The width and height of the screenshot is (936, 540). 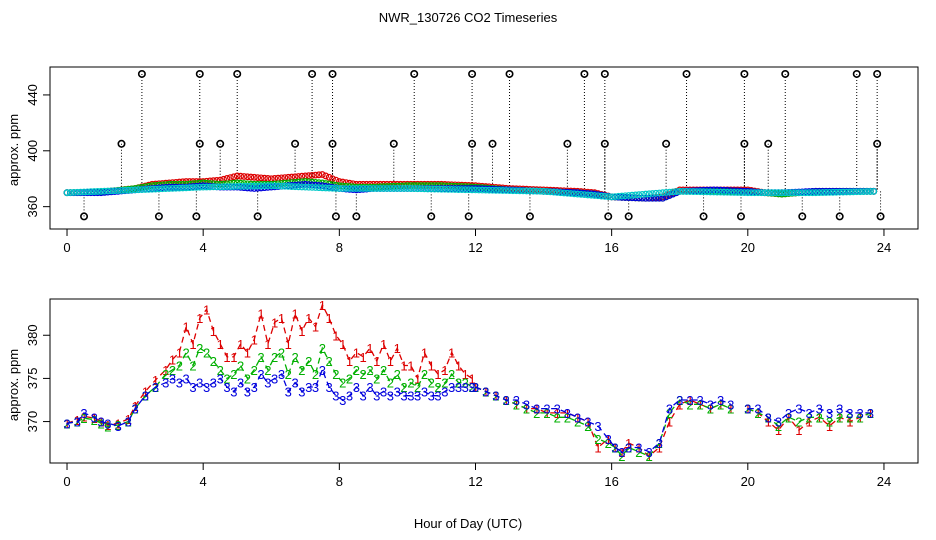 I want to click on top-y-tick-label: 440, so click(x=32, y=95).